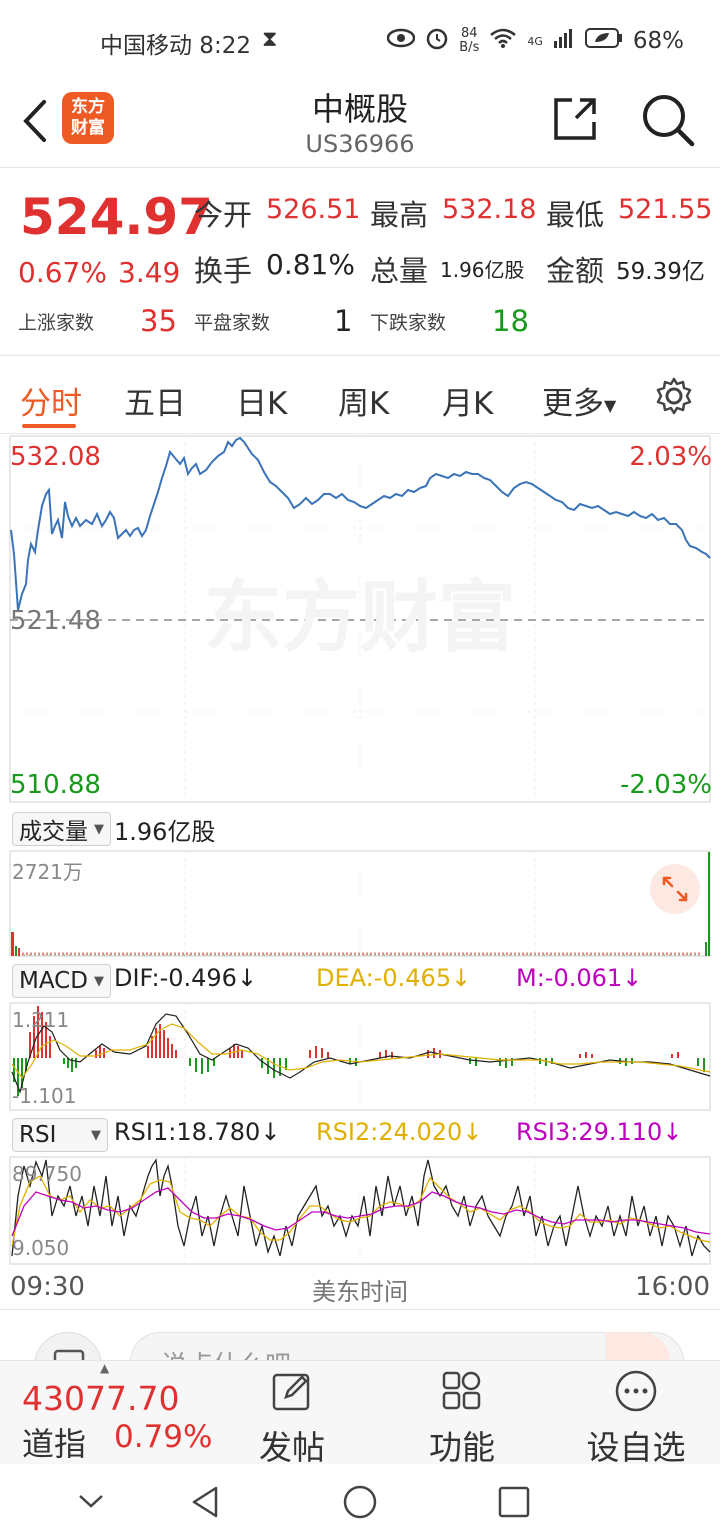 The width and height of the screenshot is (720, 1540). Describe the element at coordinates (636, 1391) in the screenshot. I see `more-icon` at that location.